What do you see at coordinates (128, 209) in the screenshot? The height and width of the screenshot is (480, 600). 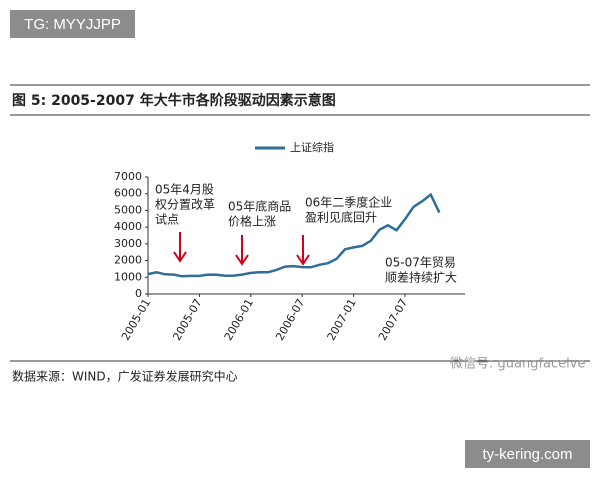 I see `y-tick-label: 5000` at bounding box center [128, 209].